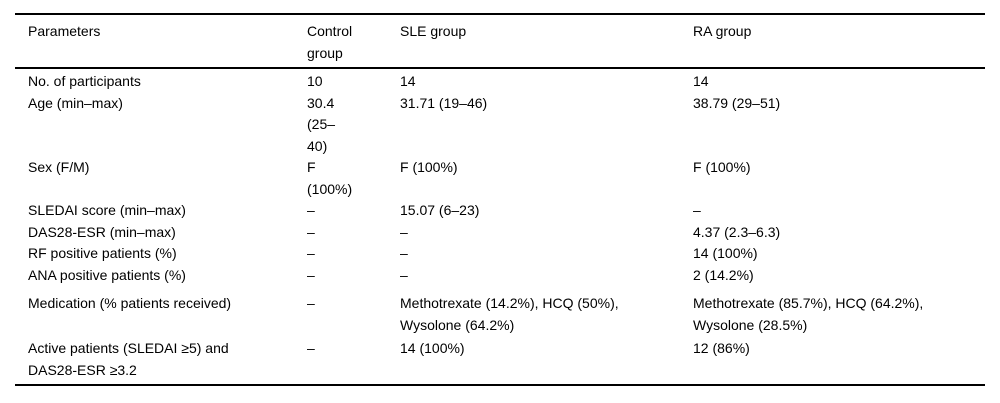 The width and height of the screenshot is (1000, 403). What do you see at coordinates (500, 178) in the screenshot?
I see `table-row-sex: Sex (F/M) F (100%) F (100%) F (100%)` at bounding box center [500, 178].